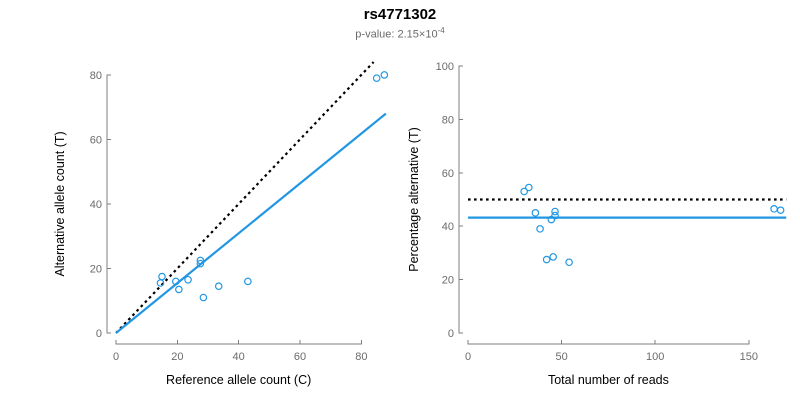  Describe the element at coordinates (749, 357) in the screenshot. I see `x-tick-label: 150` at that location.